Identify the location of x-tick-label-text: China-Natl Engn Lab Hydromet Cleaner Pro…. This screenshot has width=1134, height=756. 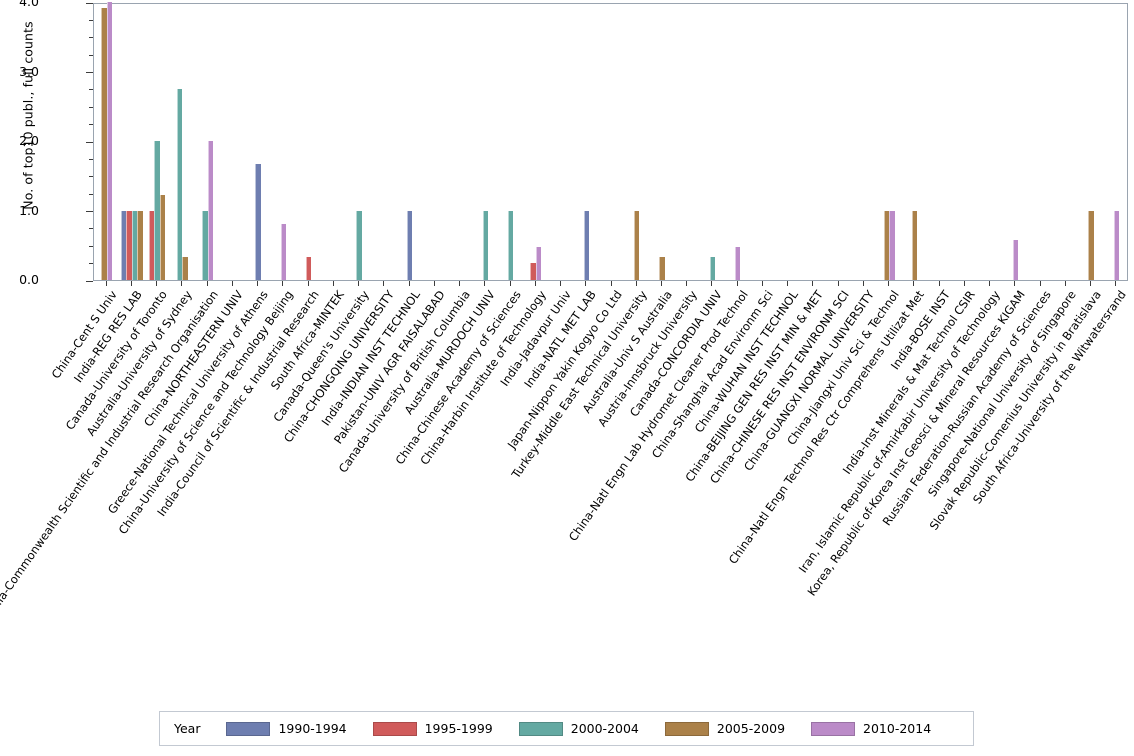
(658, 415).